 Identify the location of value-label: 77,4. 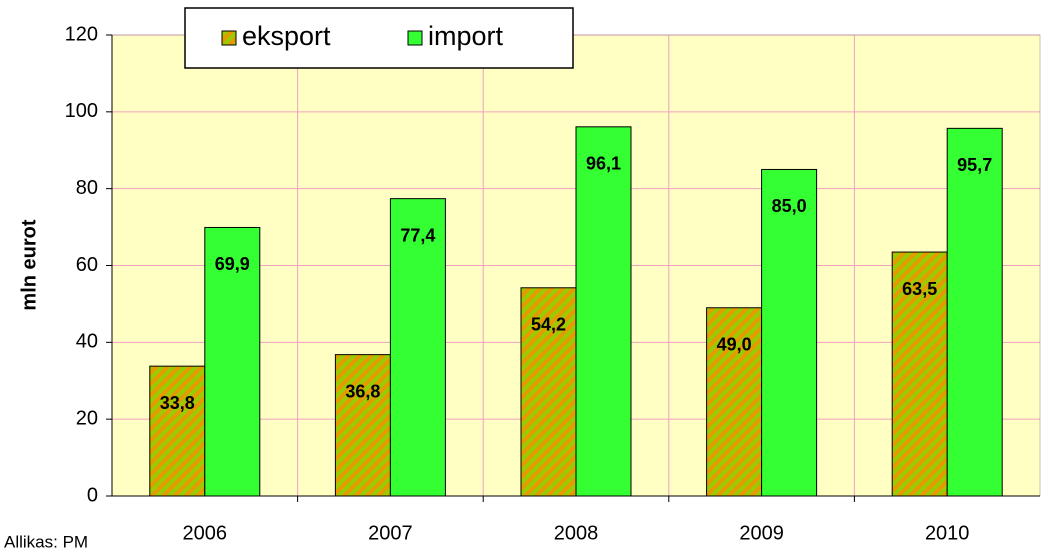
(417, 235).